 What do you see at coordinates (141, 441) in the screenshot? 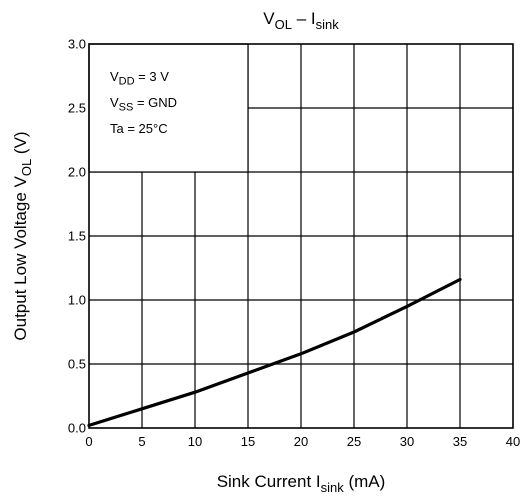
I see `x-tick-label: 5` at bounding box center [141, 441].